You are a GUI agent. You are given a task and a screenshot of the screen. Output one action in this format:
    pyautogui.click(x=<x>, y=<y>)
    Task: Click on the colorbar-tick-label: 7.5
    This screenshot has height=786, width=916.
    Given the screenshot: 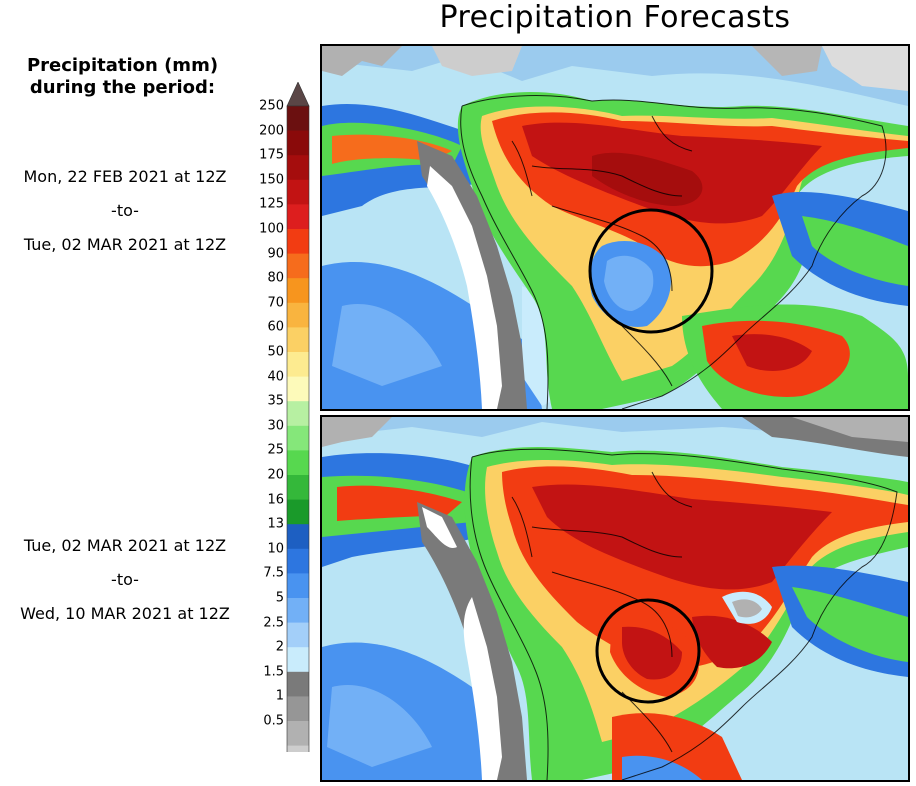 What is the action you would take?
    pyautogui.click(x=273, y=573)
    